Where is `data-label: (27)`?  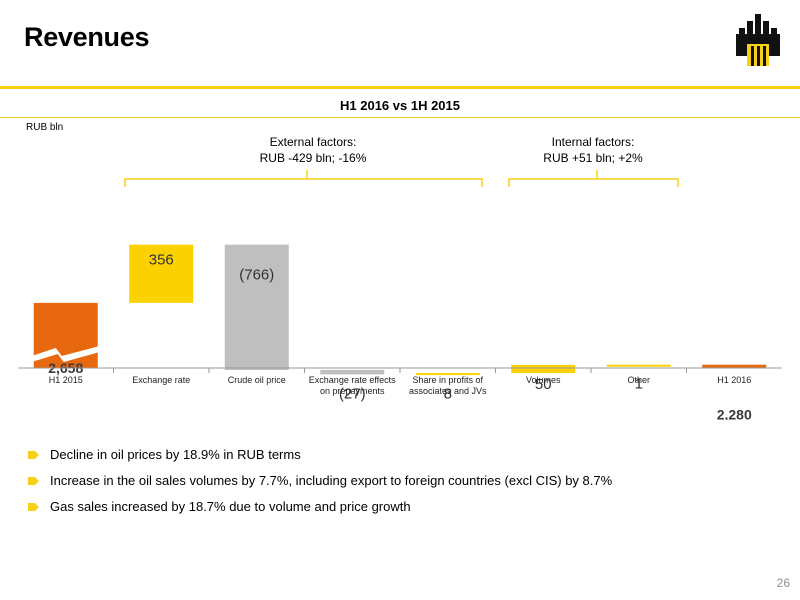
data-label: (27) is located at coordinates (352, 393).